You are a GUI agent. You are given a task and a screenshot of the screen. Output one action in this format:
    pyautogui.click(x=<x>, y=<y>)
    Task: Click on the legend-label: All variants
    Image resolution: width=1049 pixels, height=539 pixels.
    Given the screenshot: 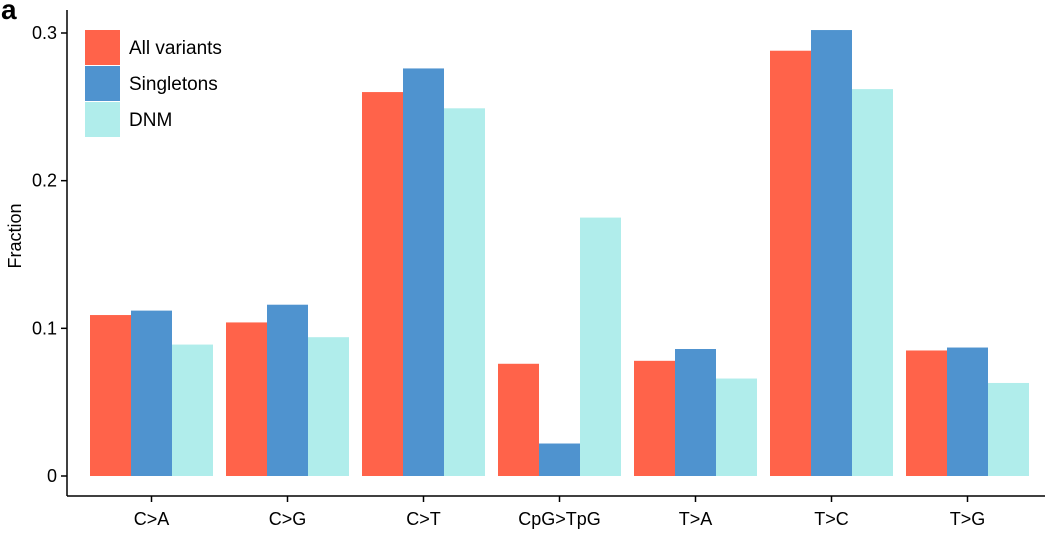 What is the action you would take?
    pyautogui.click(x=175, y=48)
    